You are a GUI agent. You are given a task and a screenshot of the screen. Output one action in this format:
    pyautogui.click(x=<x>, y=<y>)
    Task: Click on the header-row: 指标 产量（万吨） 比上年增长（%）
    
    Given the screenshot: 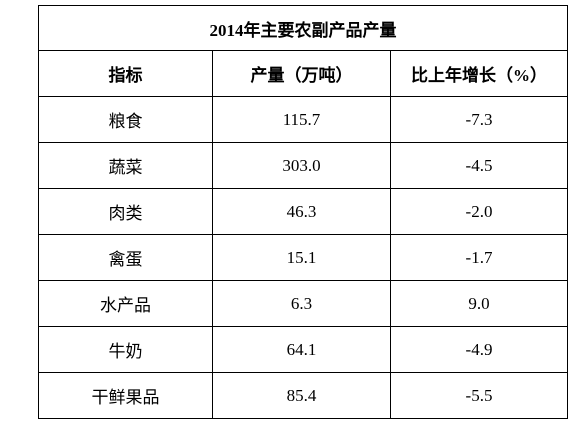 What is the action you would take?
    pyautogui.click(x=303, y=73)
    